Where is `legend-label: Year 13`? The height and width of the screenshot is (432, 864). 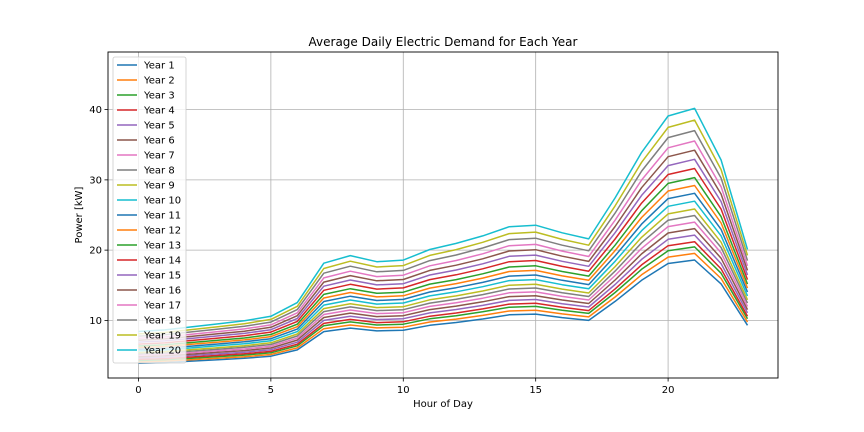 legend-label: Year 13 is located at coordinates (162, 246).